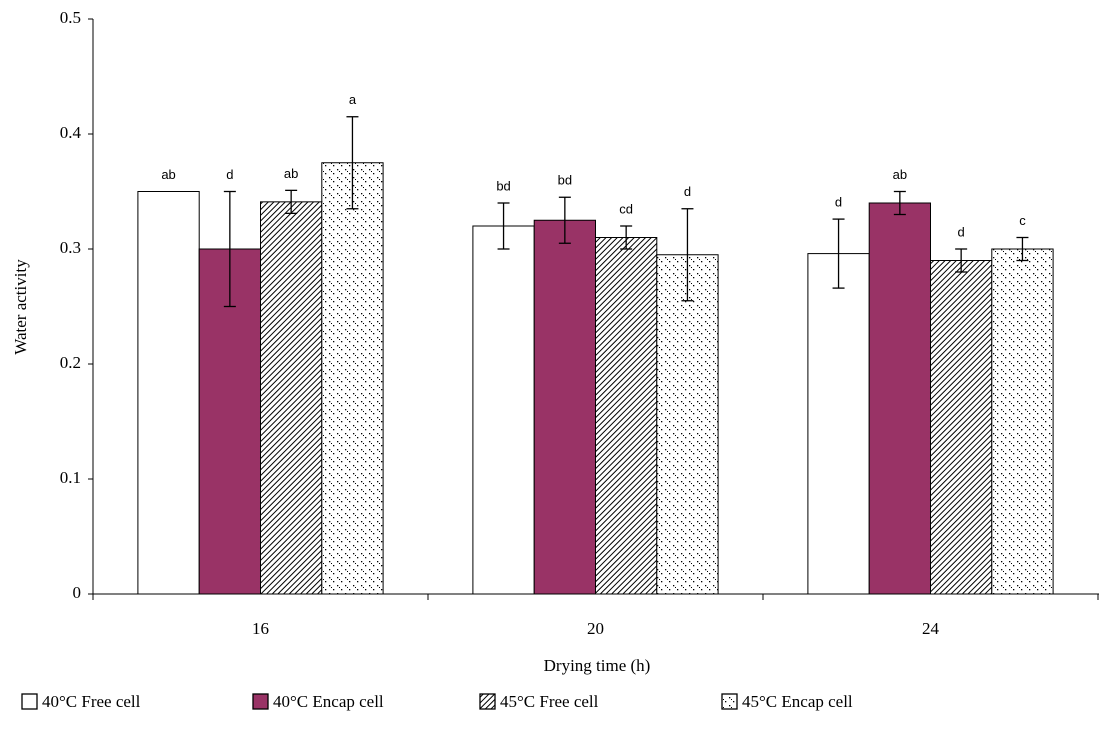 The height and width of the screenshot is (747, 1099). I want to click on x-tick-label: 20, so click(595, 628).